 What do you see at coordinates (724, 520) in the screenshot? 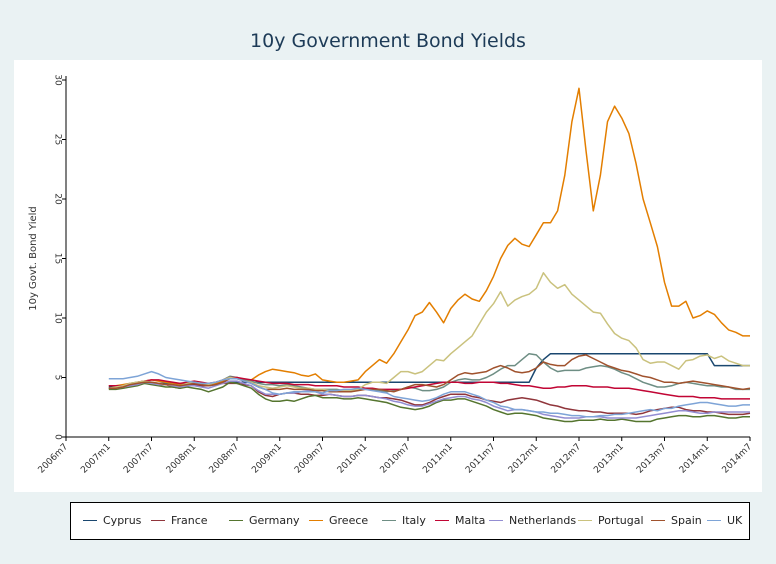
I see `legend-item-uk: UK` at bounding box center [724, 520].